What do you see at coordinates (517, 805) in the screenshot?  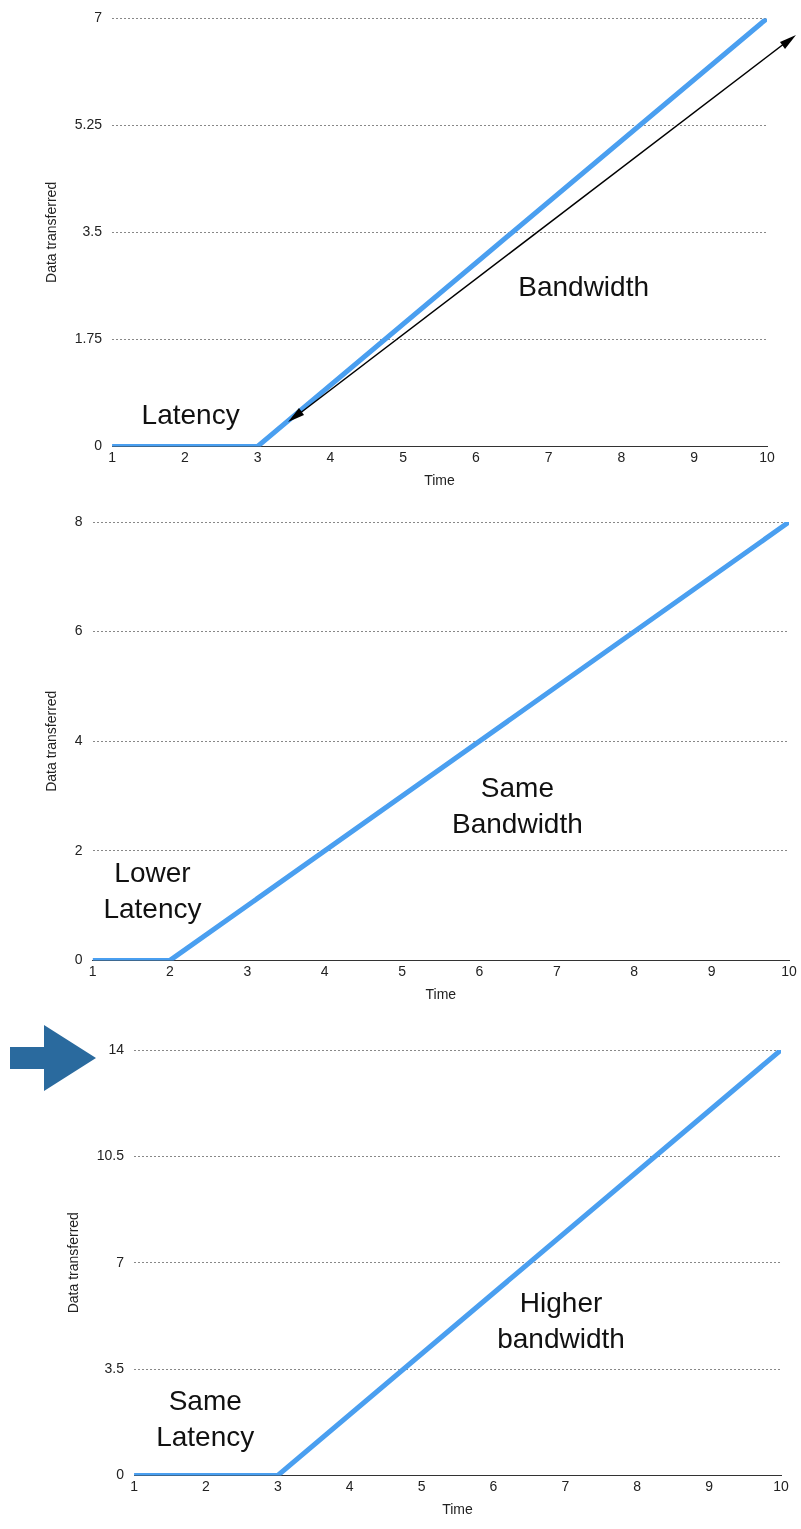 I see `annotation: Same Bandwidth` at bounding box center [517, 805].